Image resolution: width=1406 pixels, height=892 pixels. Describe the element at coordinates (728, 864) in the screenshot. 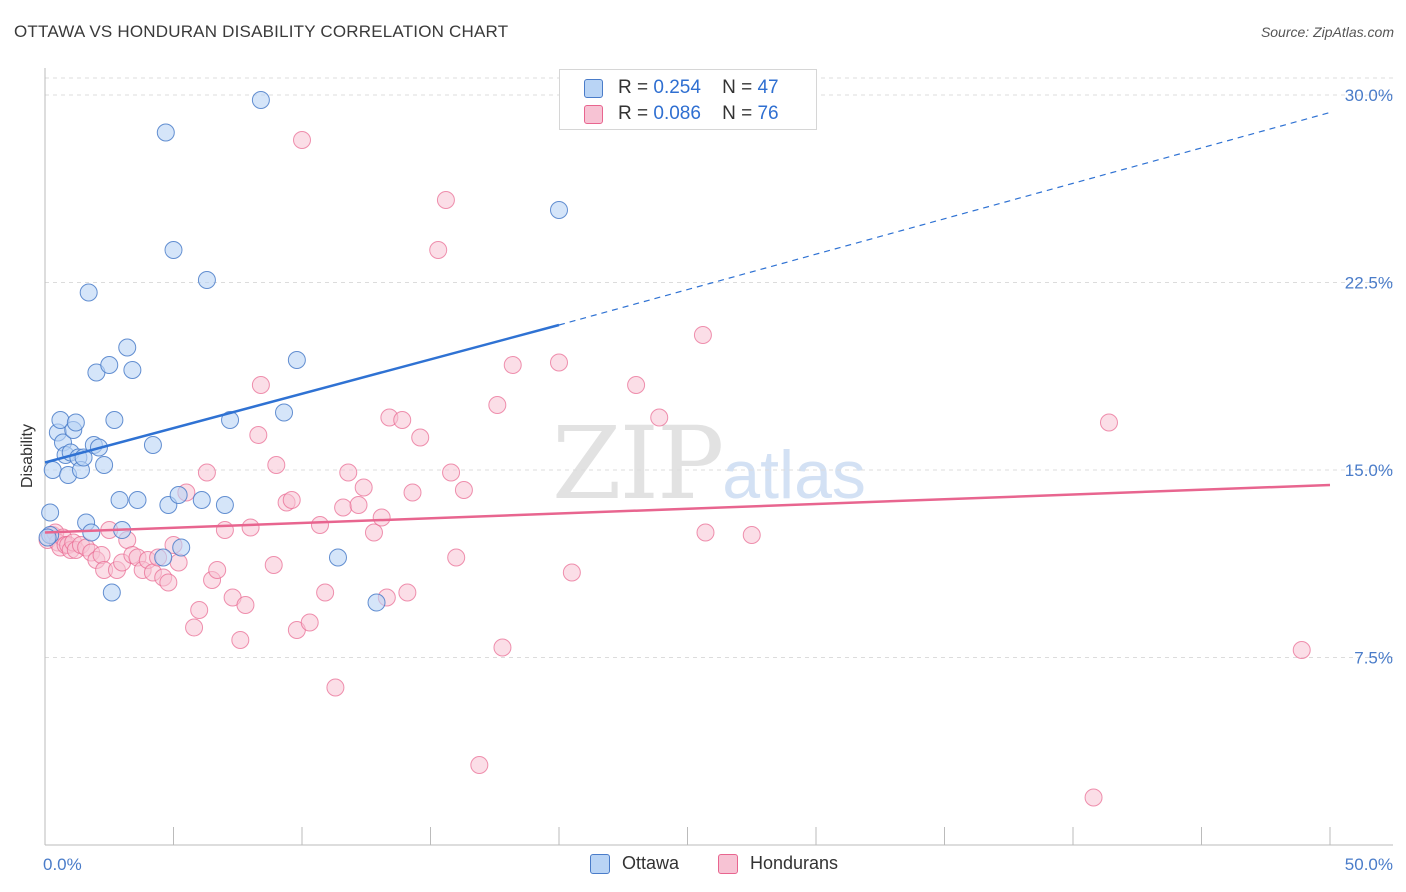

I see `hondurans-legend-swatch` at that location.